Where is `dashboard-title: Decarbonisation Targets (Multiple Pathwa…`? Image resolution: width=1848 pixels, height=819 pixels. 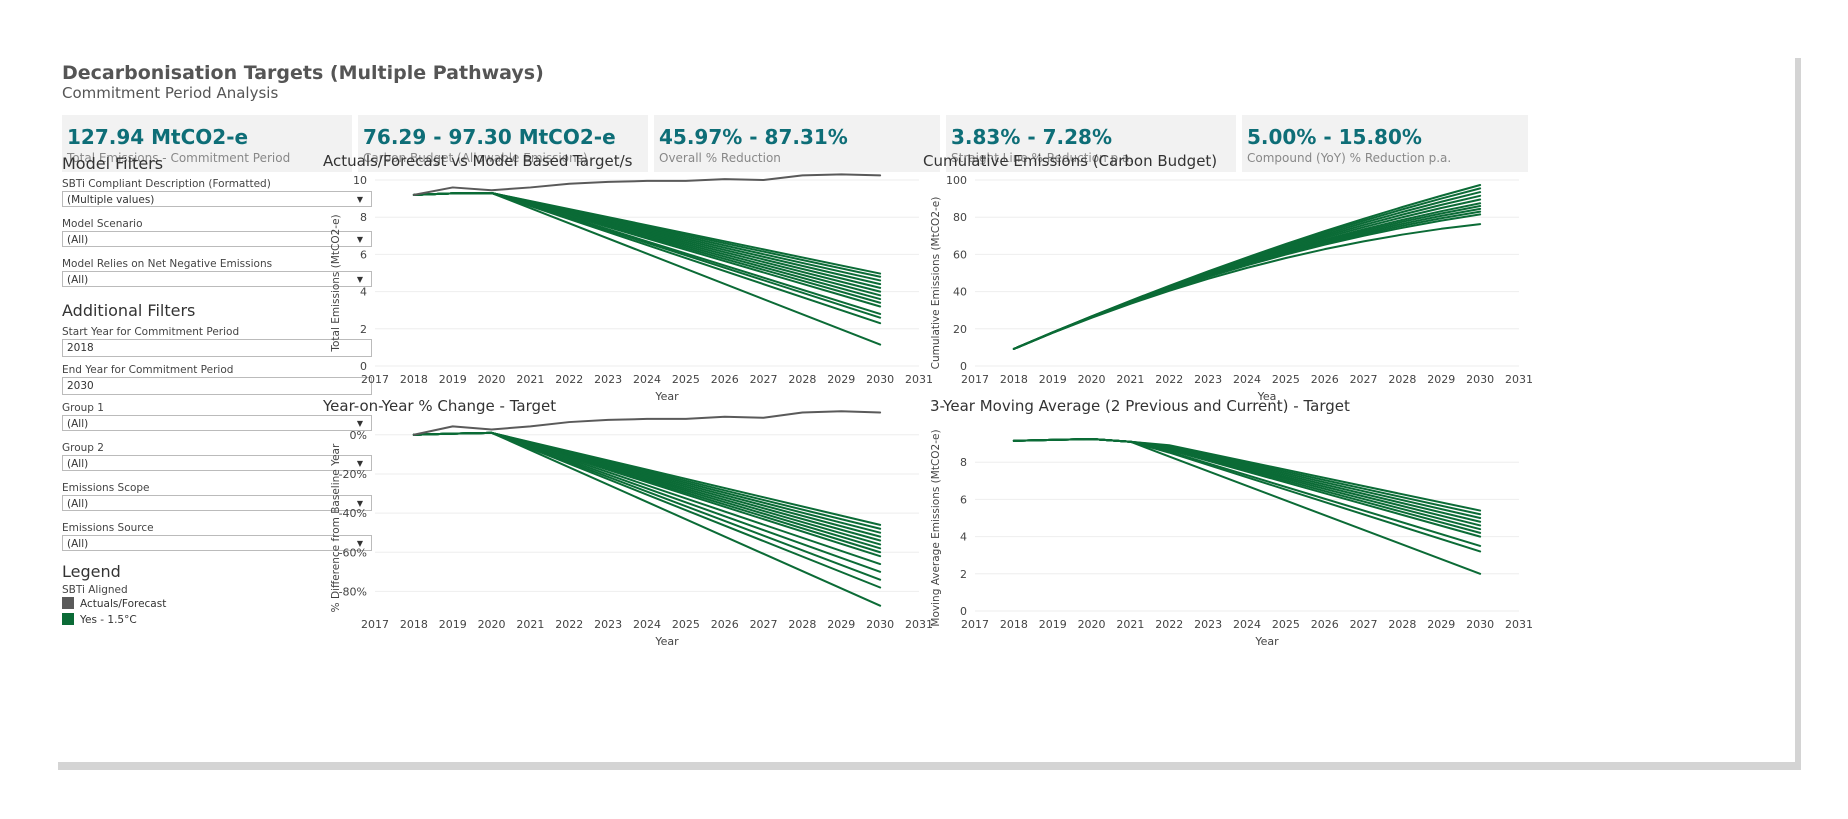
dashboard-title: Decarbonisation Targets (Multiple Pathwa… is located at coordinates (303, 73).